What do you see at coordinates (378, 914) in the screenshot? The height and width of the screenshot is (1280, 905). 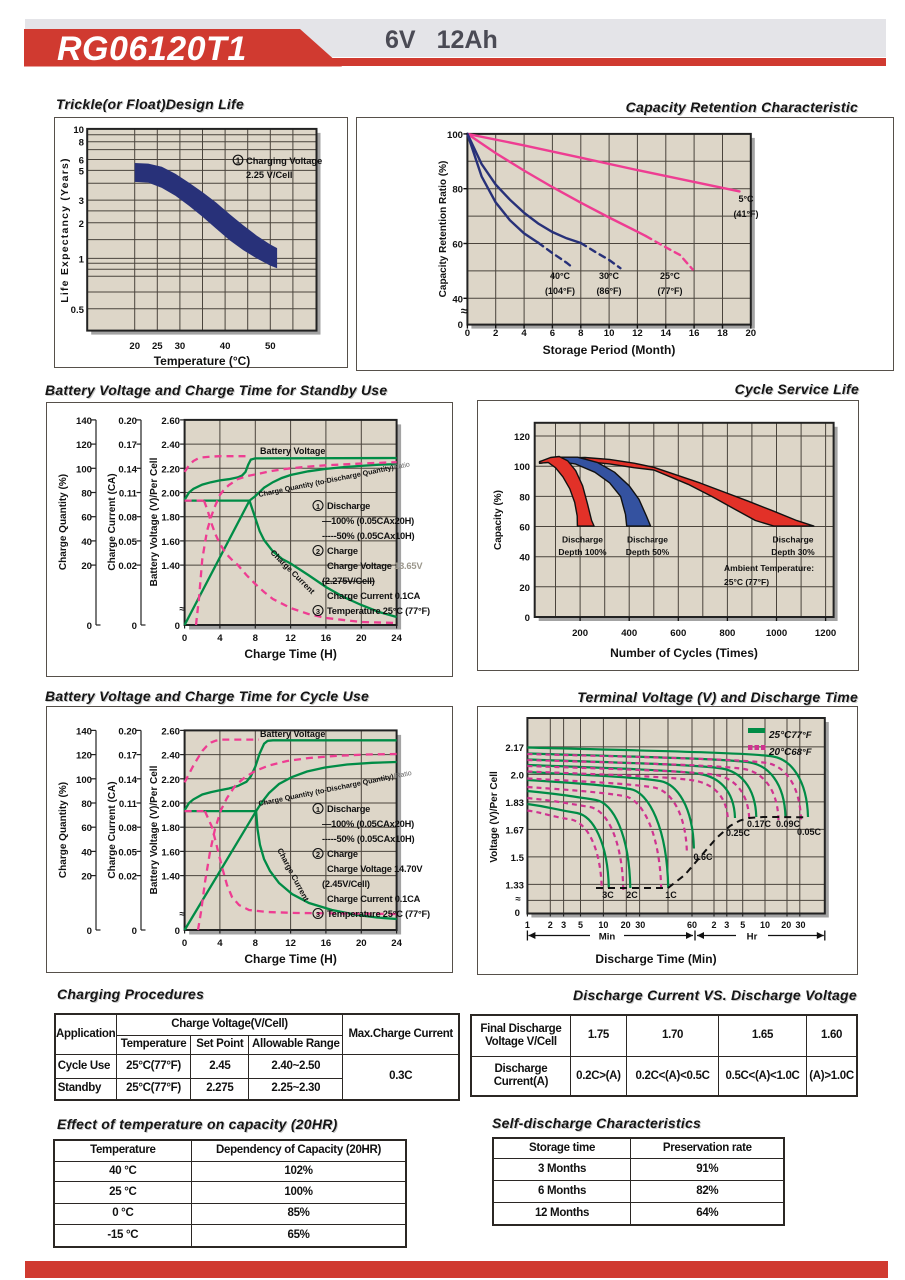 I see `svg-text: Temperature 25°C (77°F)` at bounding box center [378, 914].